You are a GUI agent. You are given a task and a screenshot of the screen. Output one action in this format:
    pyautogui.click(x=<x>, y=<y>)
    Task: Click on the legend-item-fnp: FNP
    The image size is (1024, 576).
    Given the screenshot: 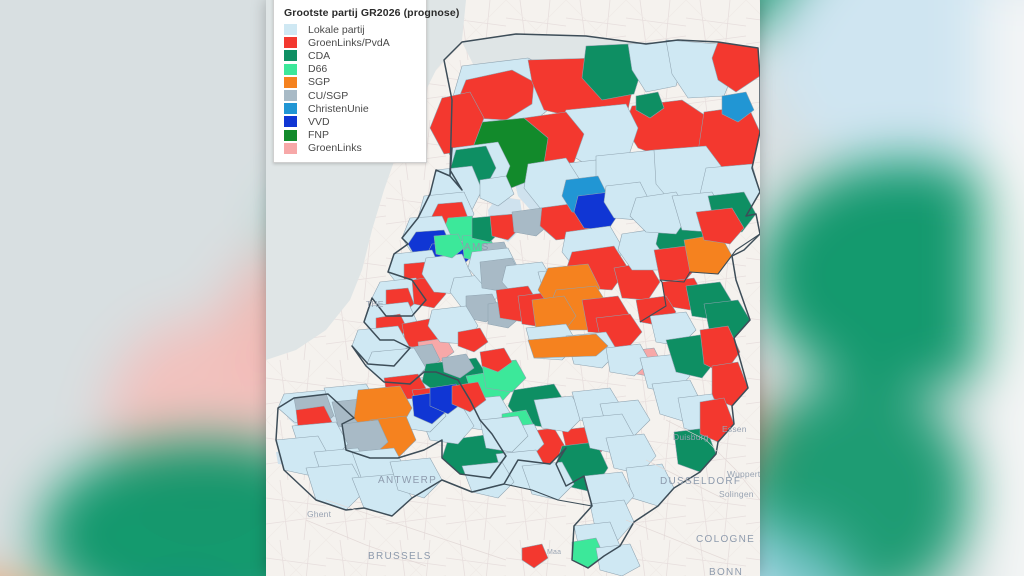 What is the action you would take?
    pyautogui.click(x=350, y=135)
    